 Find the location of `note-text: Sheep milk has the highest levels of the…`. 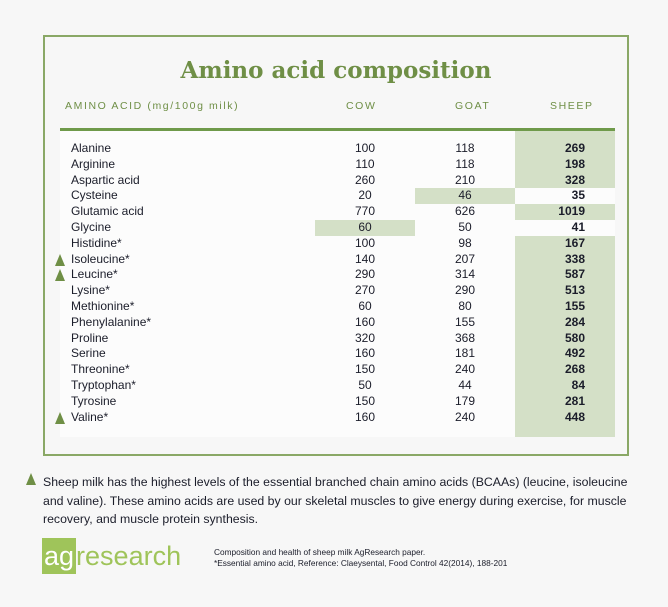

note-text: Sheep milk has the highest levels of the… is located at coordinates (335, 500).